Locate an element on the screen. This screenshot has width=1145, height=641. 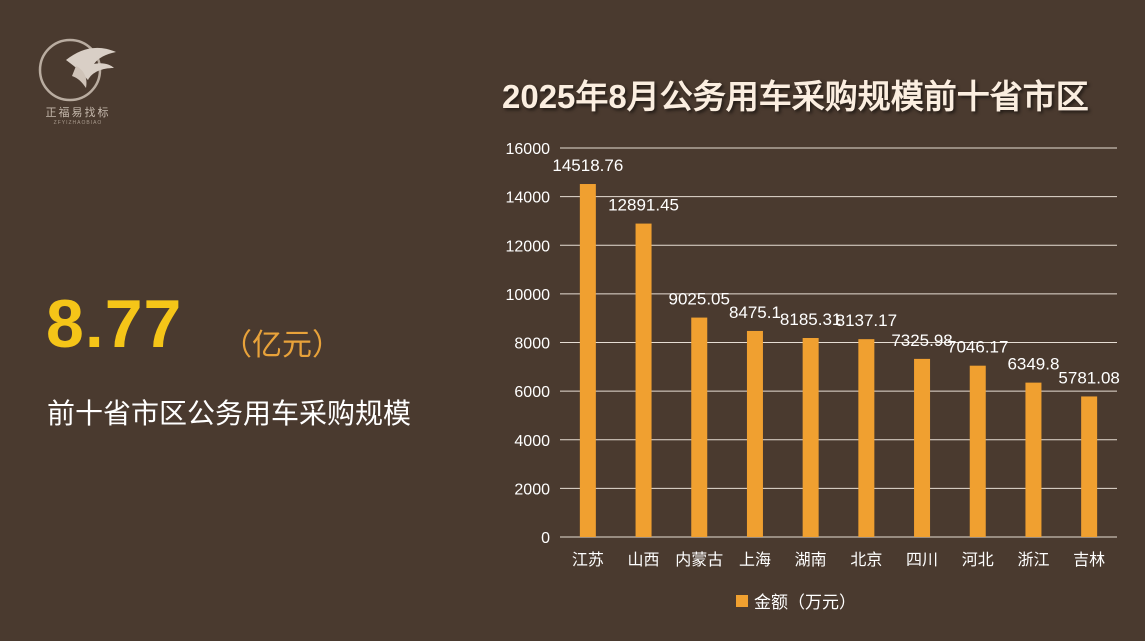
y-tick-label: 0 is located at coordinates (545, 538).